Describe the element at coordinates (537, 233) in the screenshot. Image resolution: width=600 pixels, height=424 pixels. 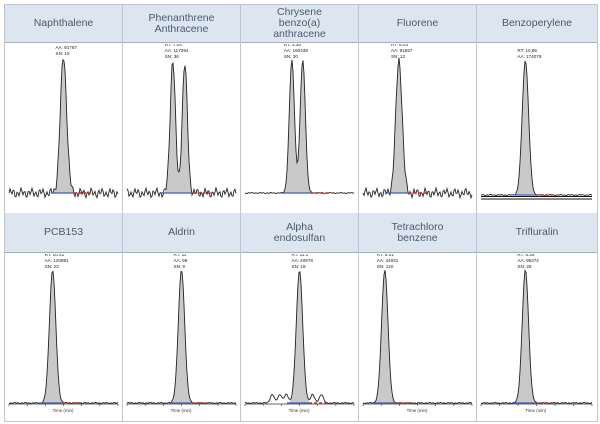
I see `panel-title: Trifluralin` at that location.